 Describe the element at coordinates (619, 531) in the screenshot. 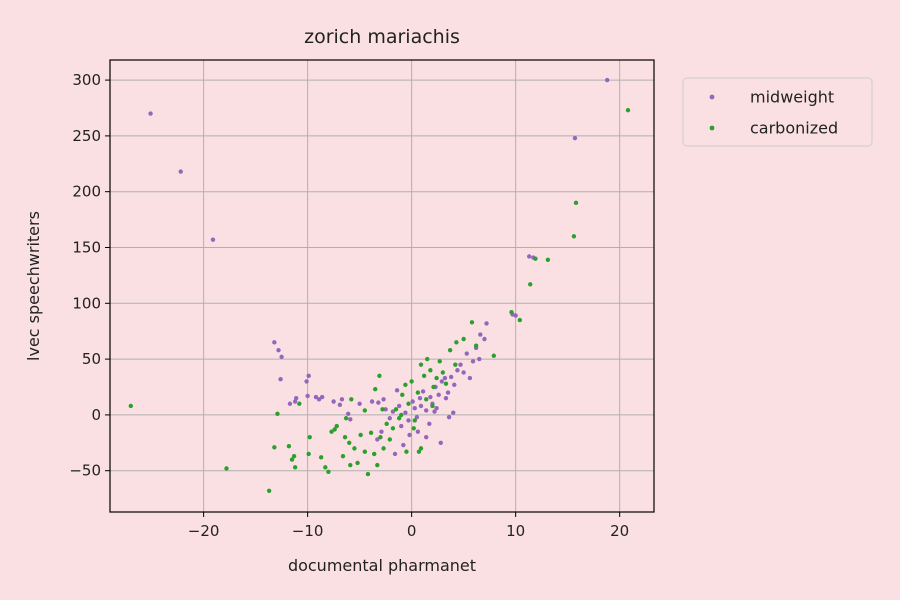

I see `x-tick-label: 20` at that location.